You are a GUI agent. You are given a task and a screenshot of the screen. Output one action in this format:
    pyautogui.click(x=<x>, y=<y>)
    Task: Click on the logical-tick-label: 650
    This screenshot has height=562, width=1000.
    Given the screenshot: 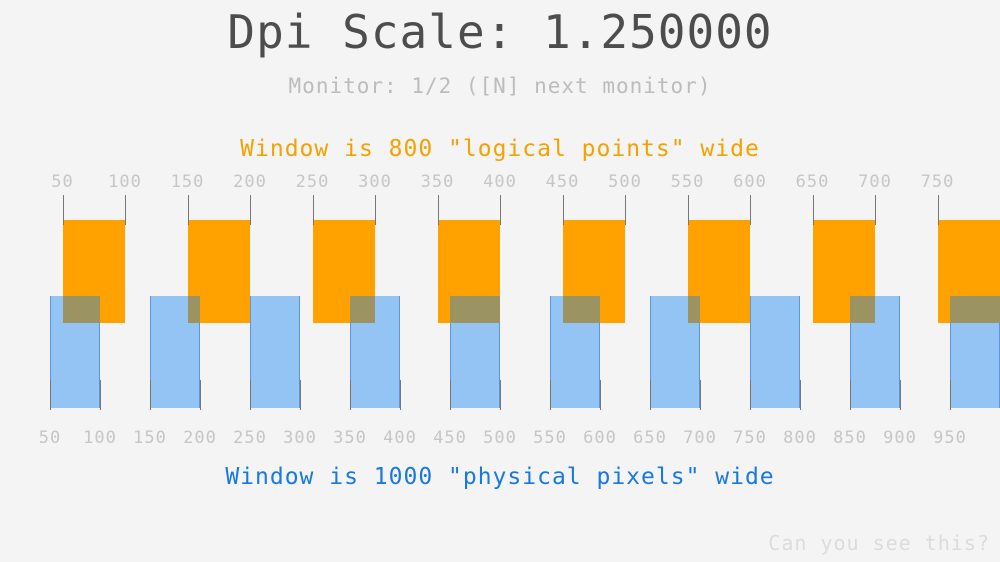 What is the action you would take?
    pyautogui.click(x=812, y=182)
    